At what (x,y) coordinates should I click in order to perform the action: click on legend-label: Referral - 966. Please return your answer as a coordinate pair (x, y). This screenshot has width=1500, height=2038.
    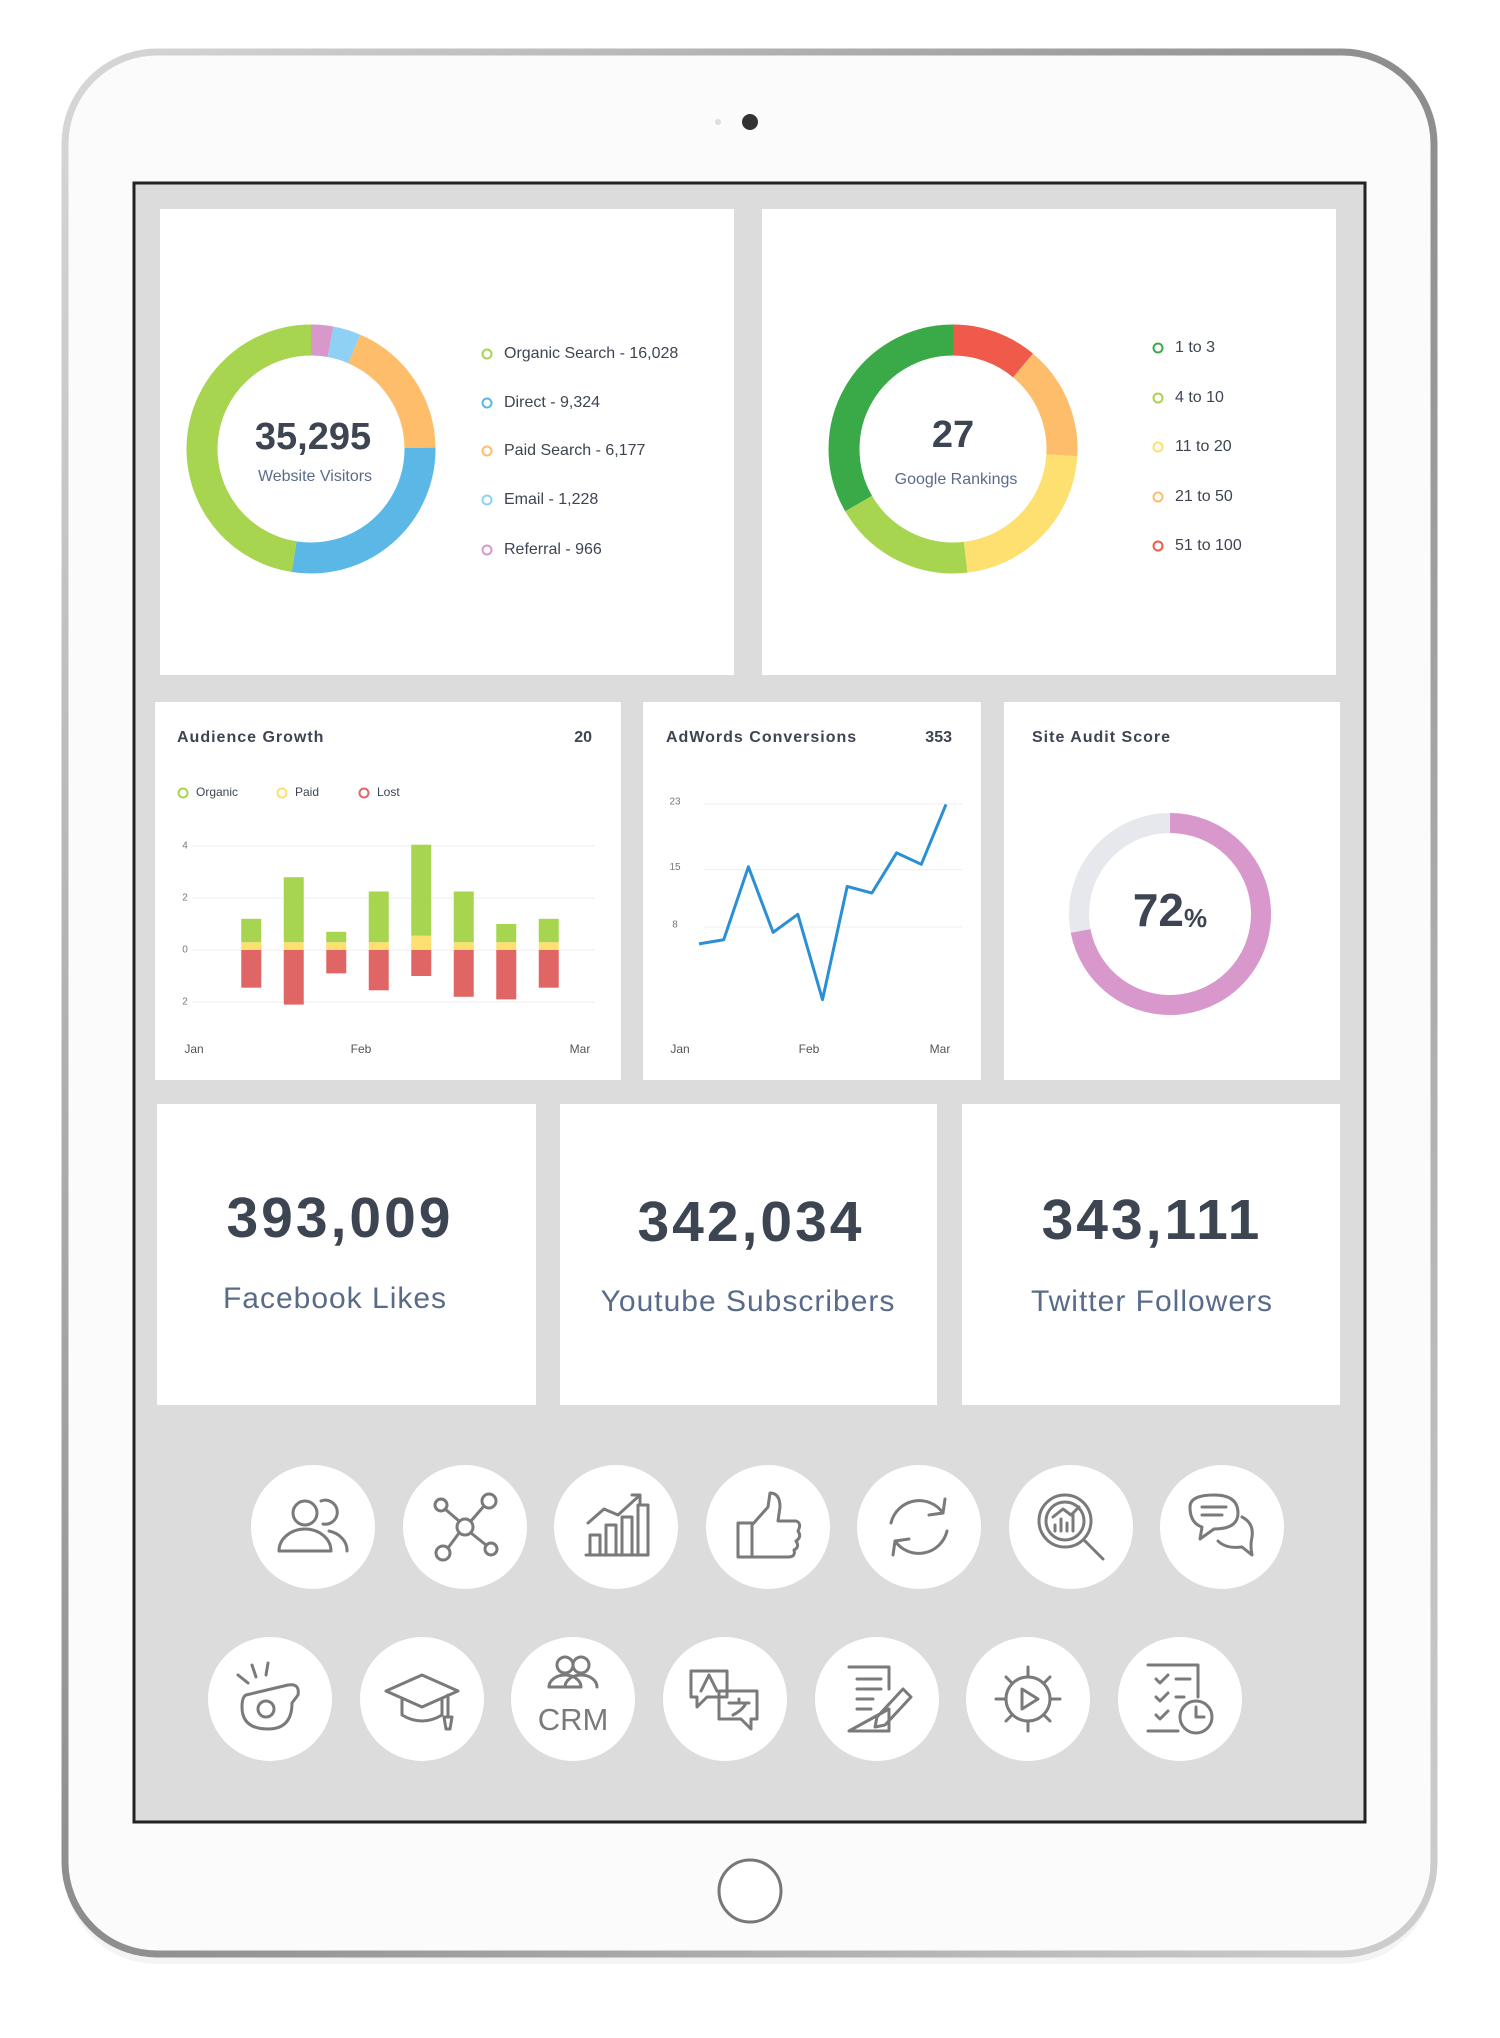
    Looking at the image, I should click on (553, 549).